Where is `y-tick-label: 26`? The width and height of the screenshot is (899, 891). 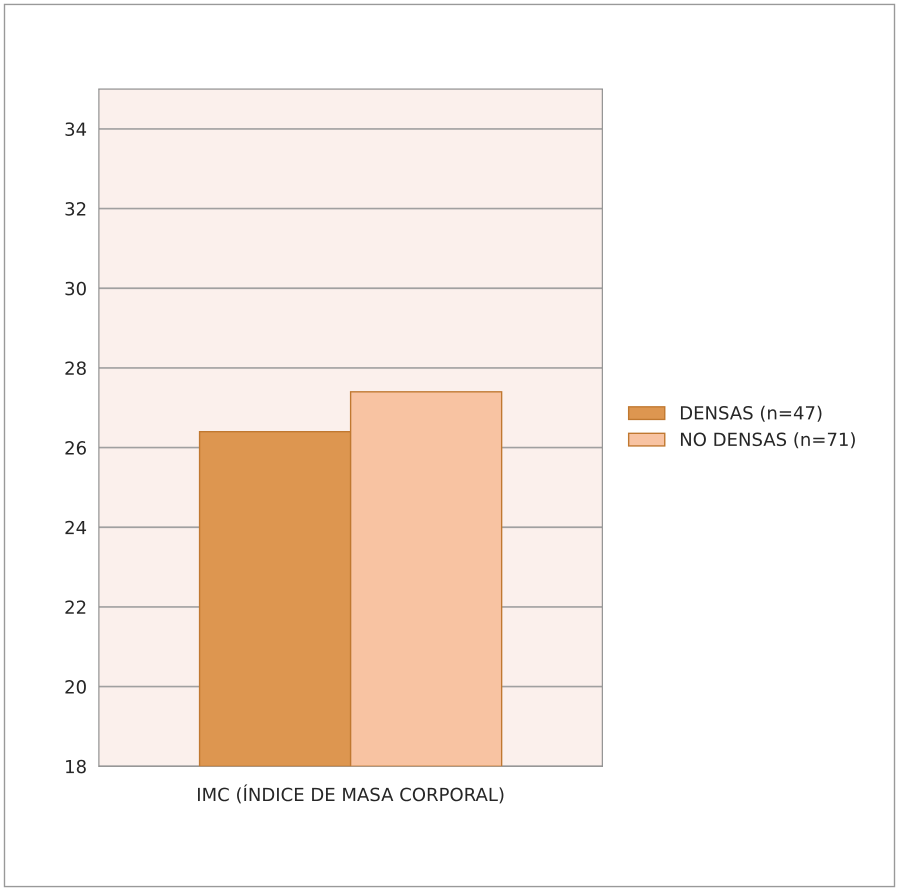
y-tick-label: 26 is located at coordinates (75, 448).